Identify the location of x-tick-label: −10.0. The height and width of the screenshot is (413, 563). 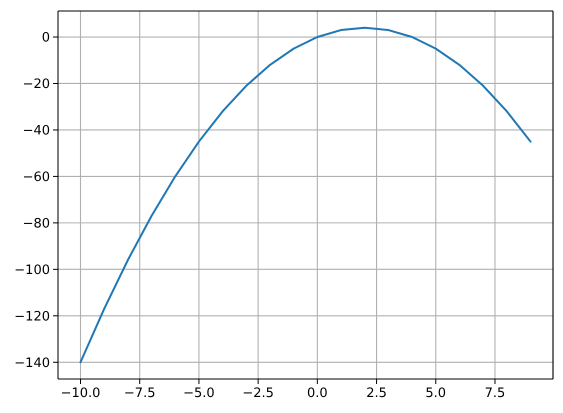
(80, 394).